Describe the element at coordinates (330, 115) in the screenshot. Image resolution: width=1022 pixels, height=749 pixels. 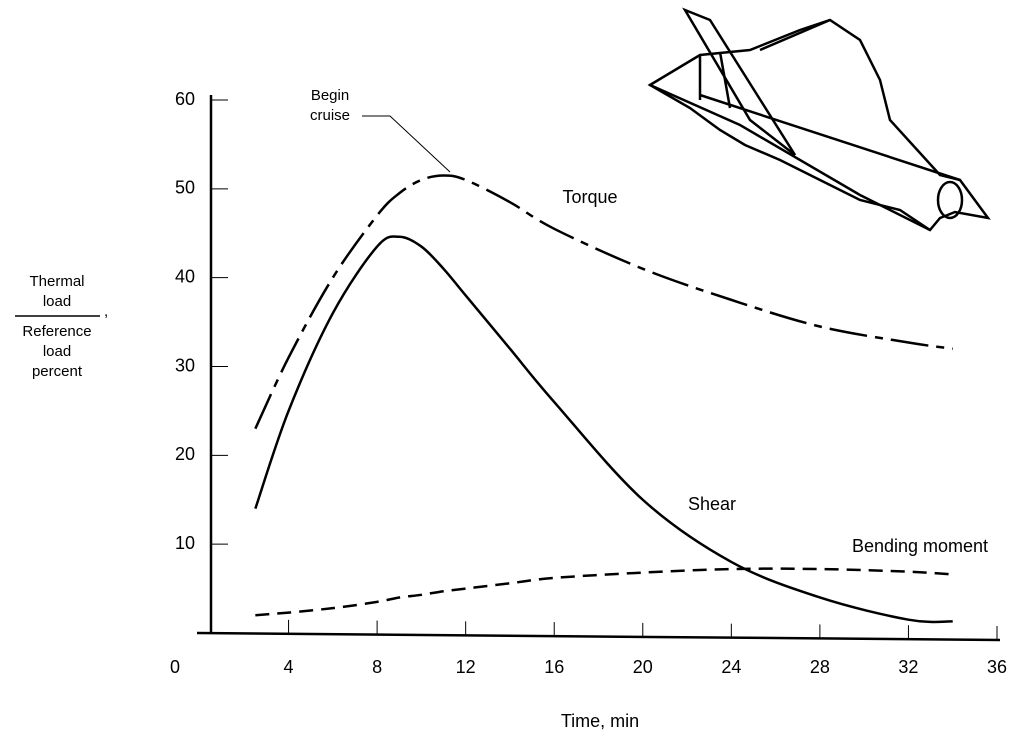
I see `annotation-line: cruise` at that location.